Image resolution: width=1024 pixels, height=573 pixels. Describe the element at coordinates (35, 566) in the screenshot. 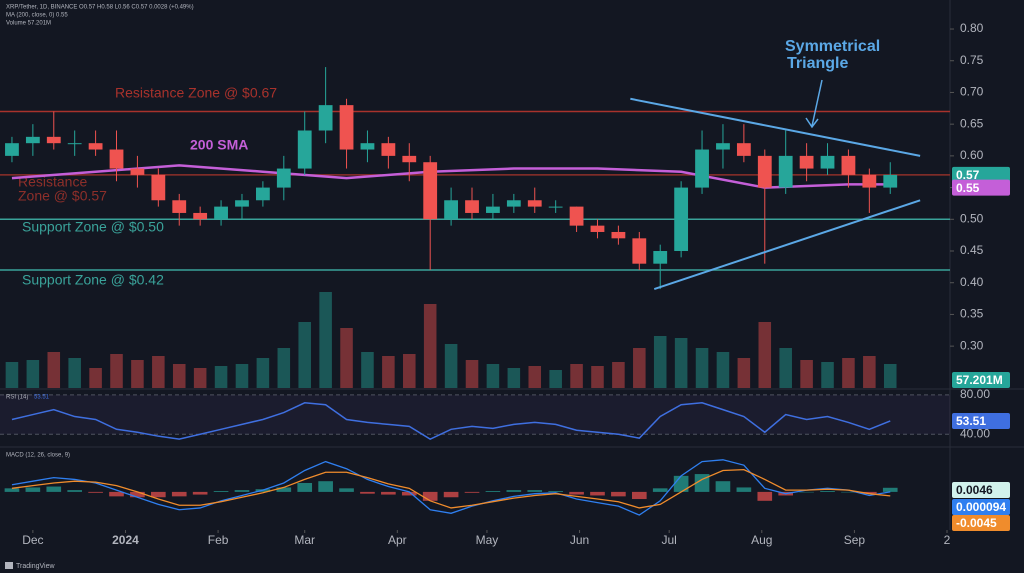

I see `brand: TradingView` at that location.